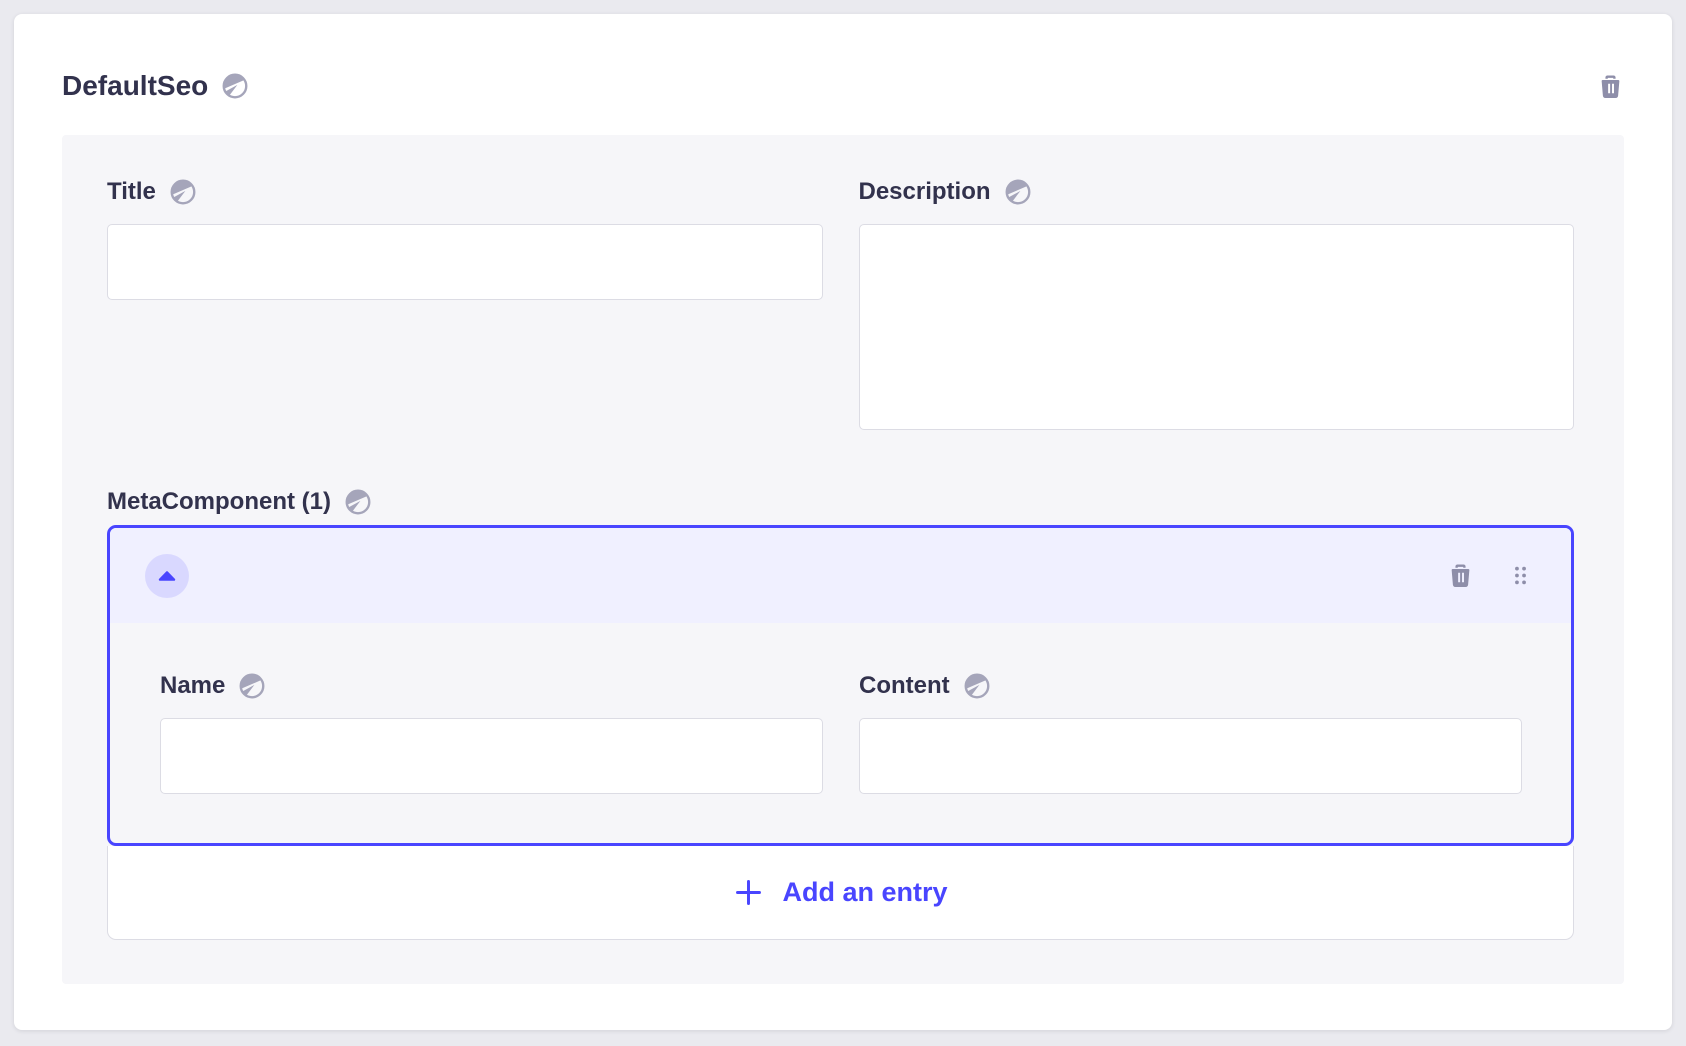 The width and height of the screenshot is (1686, 1046). What do you see at coordinates (193, 685) in the screenshot?
I see `name-field-label: Name` at bounding box center [193, 685].